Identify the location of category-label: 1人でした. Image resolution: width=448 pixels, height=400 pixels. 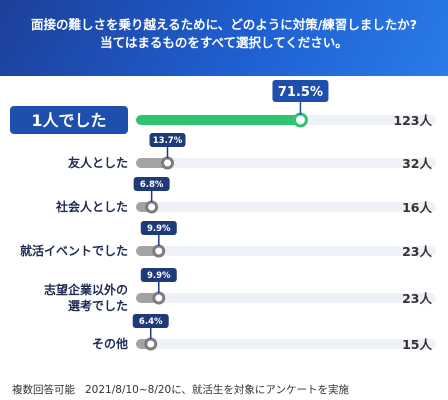
(68, 120).